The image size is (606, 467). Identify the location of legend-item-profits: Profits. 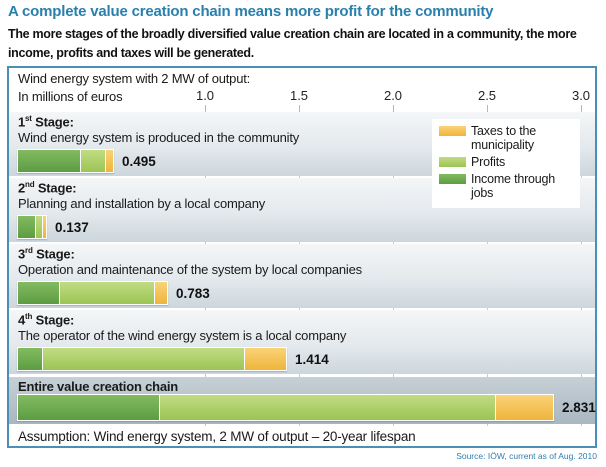
(507, 162).